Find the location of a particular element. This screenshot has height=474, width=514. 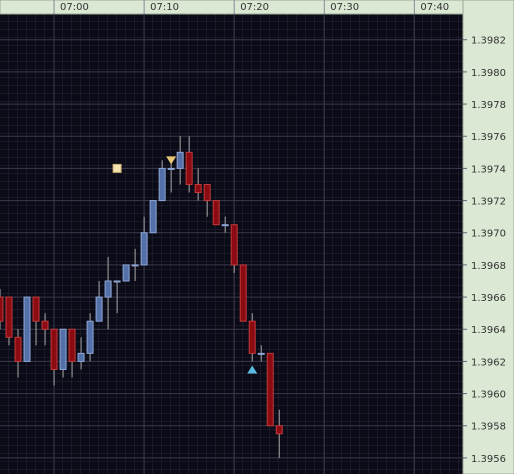

y-tick-label: 1.3956 is located at coordinates (488, 459).